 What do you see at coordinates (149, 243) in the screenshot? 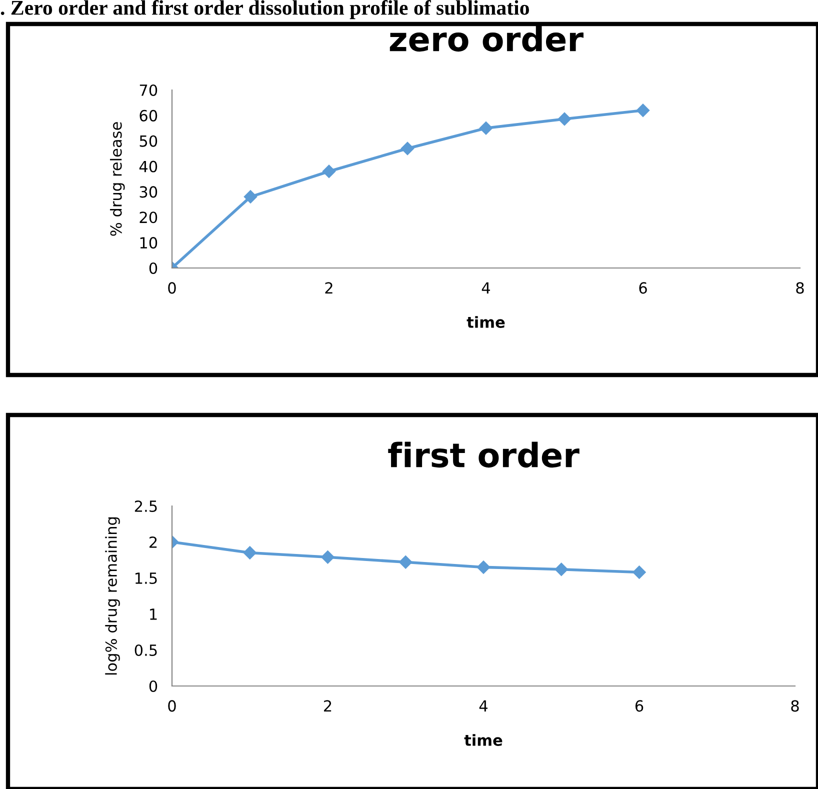
I see `y-tick-label: 10` at bounding box center [149, 243].